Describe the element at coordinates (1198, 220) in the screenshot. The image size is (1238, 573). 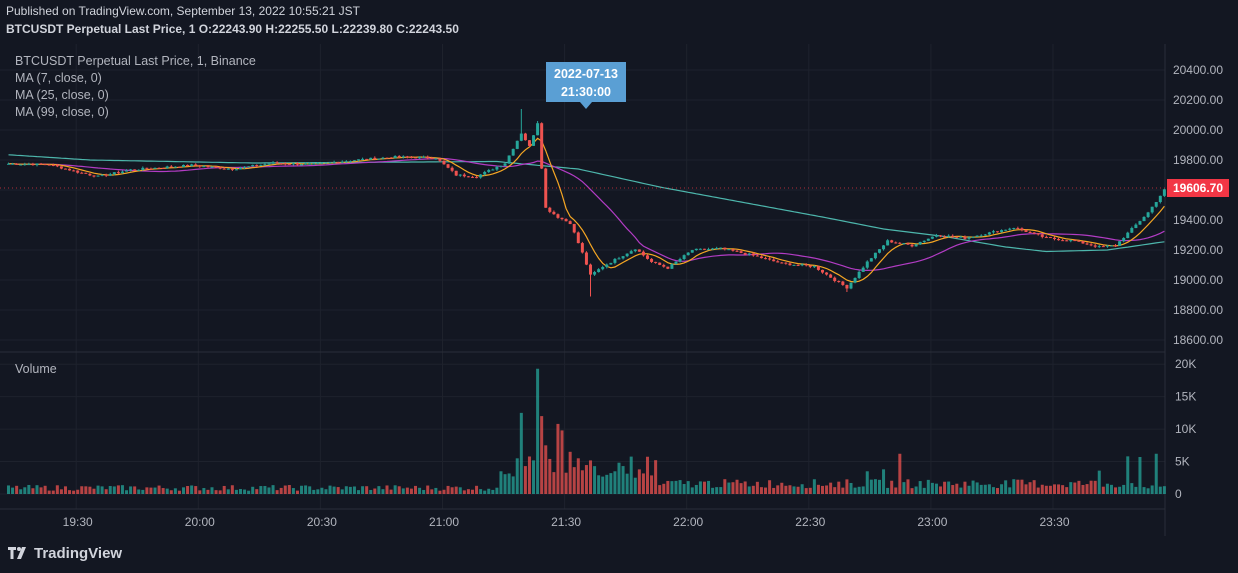
I see `price-tick-label: 19400.00` at that location.